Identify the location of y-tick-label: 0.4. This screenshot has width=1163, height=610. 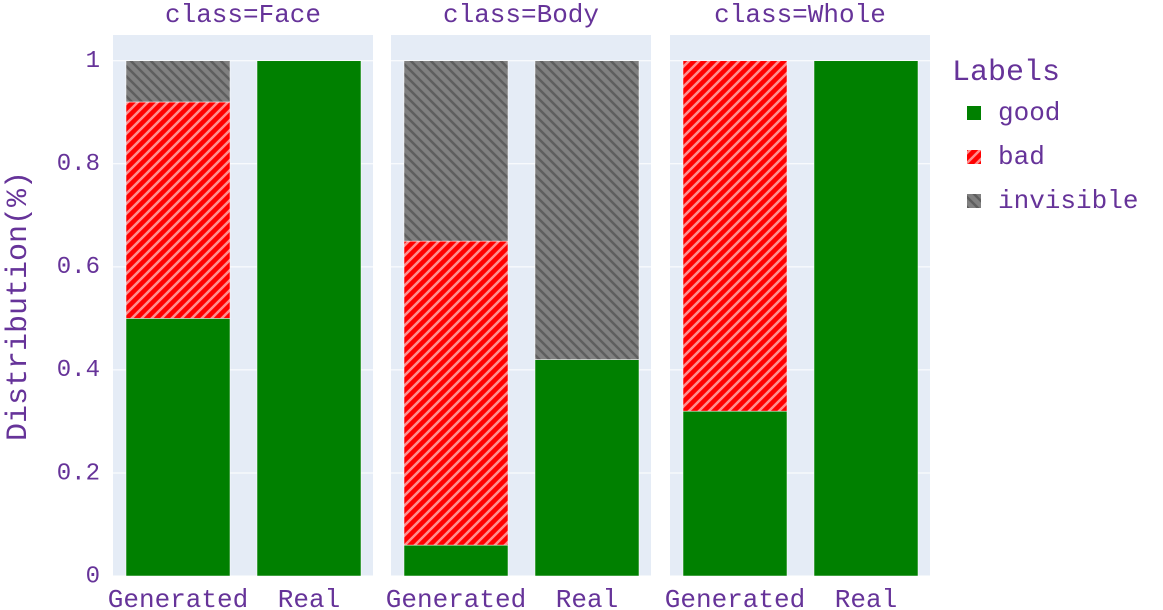
(78, 370).